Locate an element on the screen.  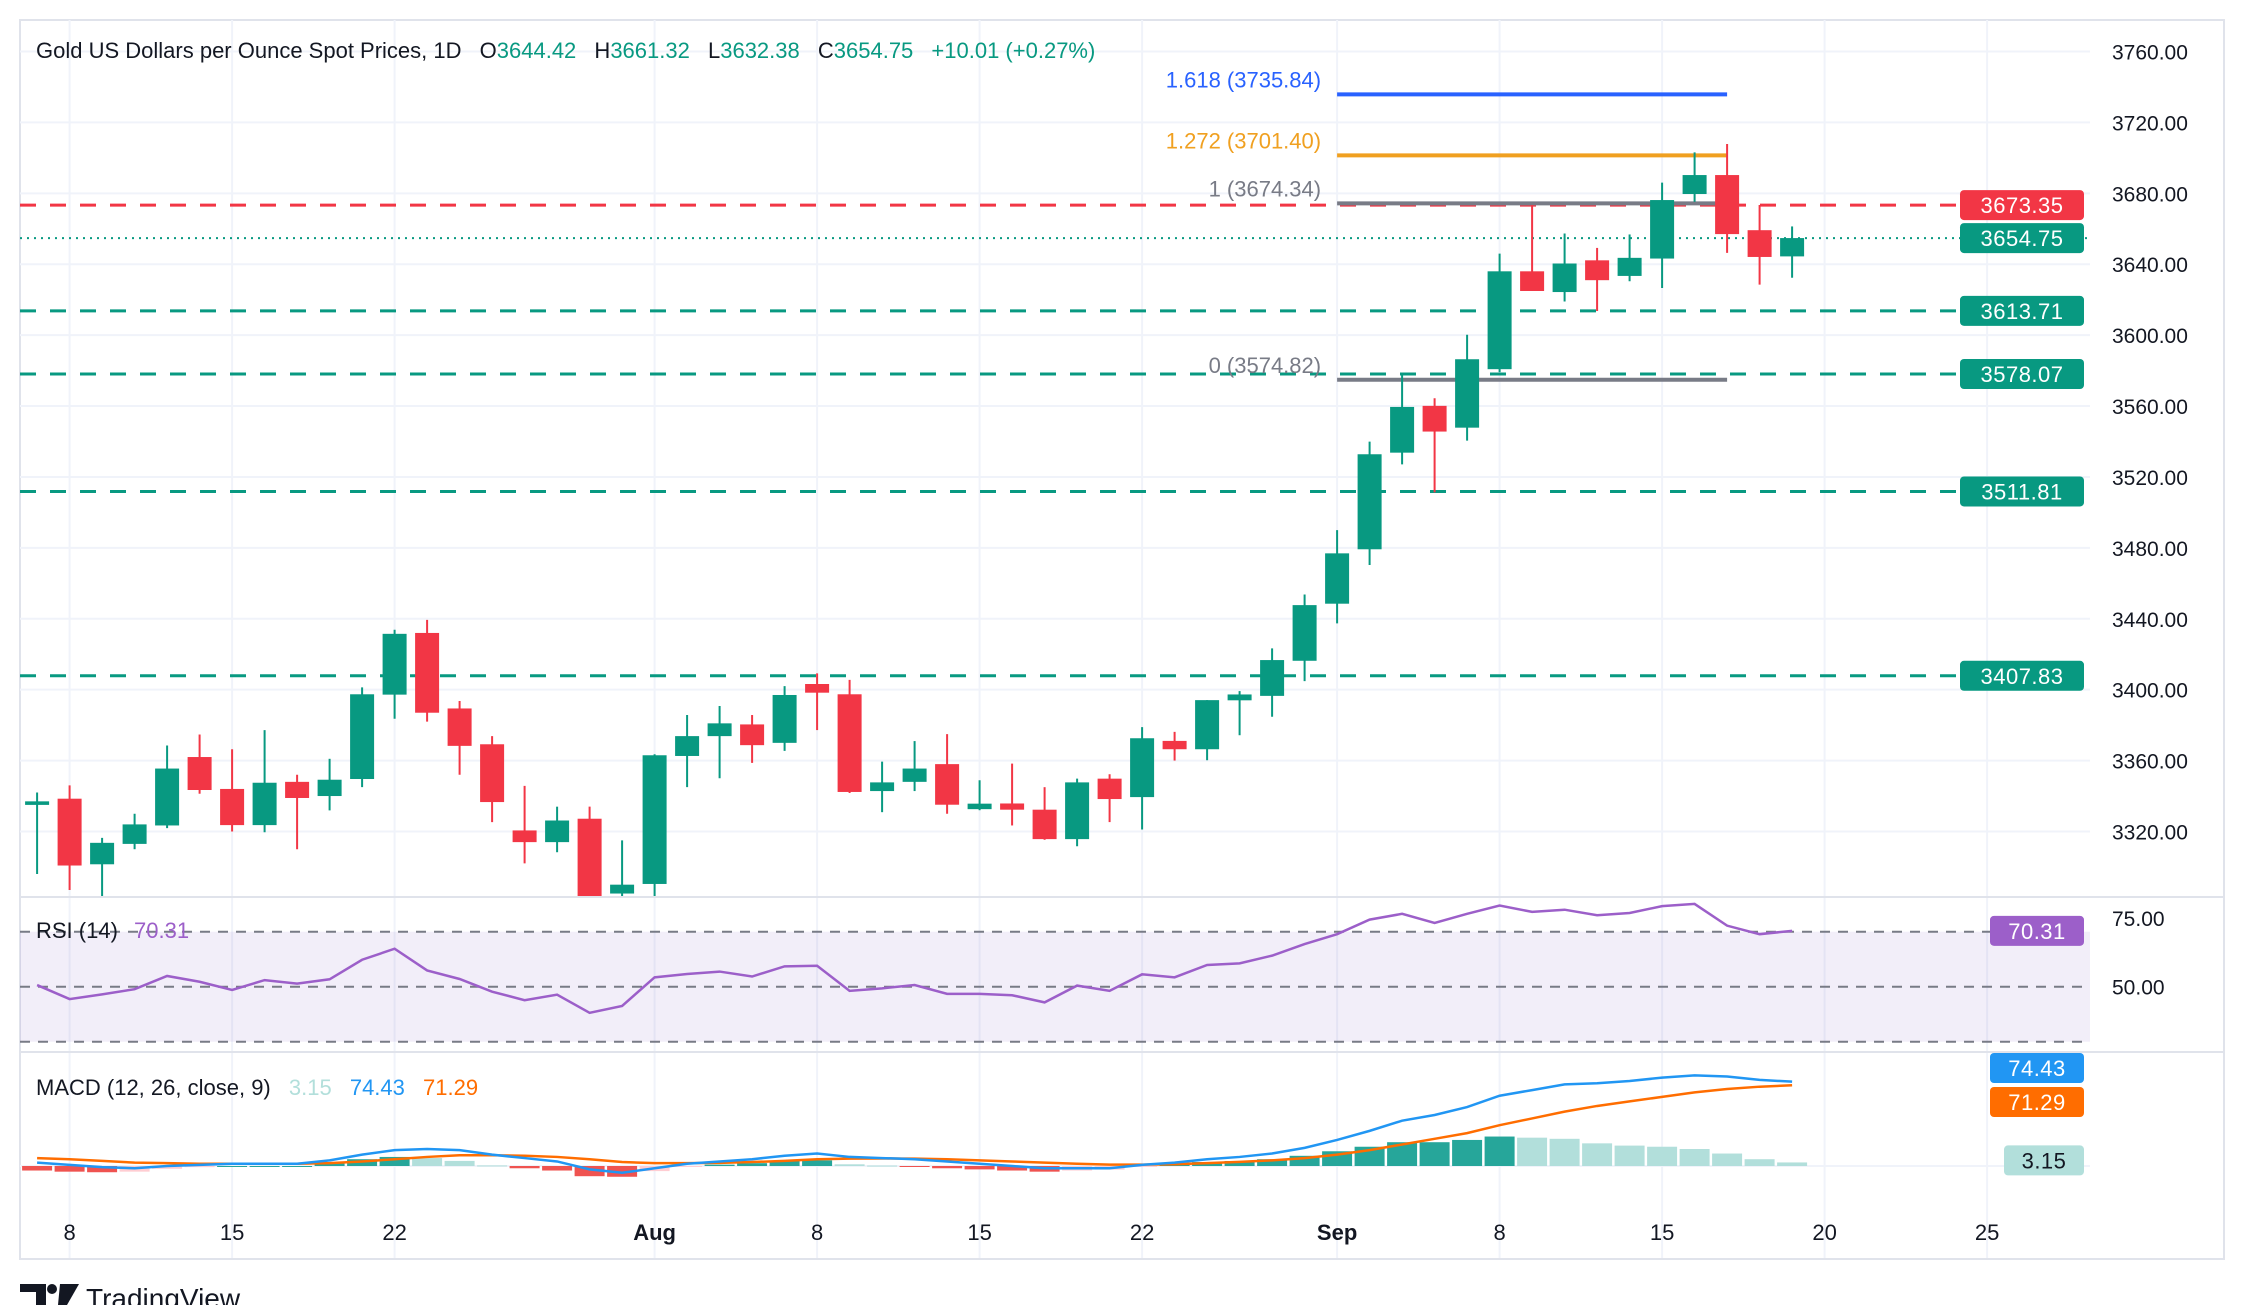
macd-signal-tag-box is located at coordinates (2037, 1102).